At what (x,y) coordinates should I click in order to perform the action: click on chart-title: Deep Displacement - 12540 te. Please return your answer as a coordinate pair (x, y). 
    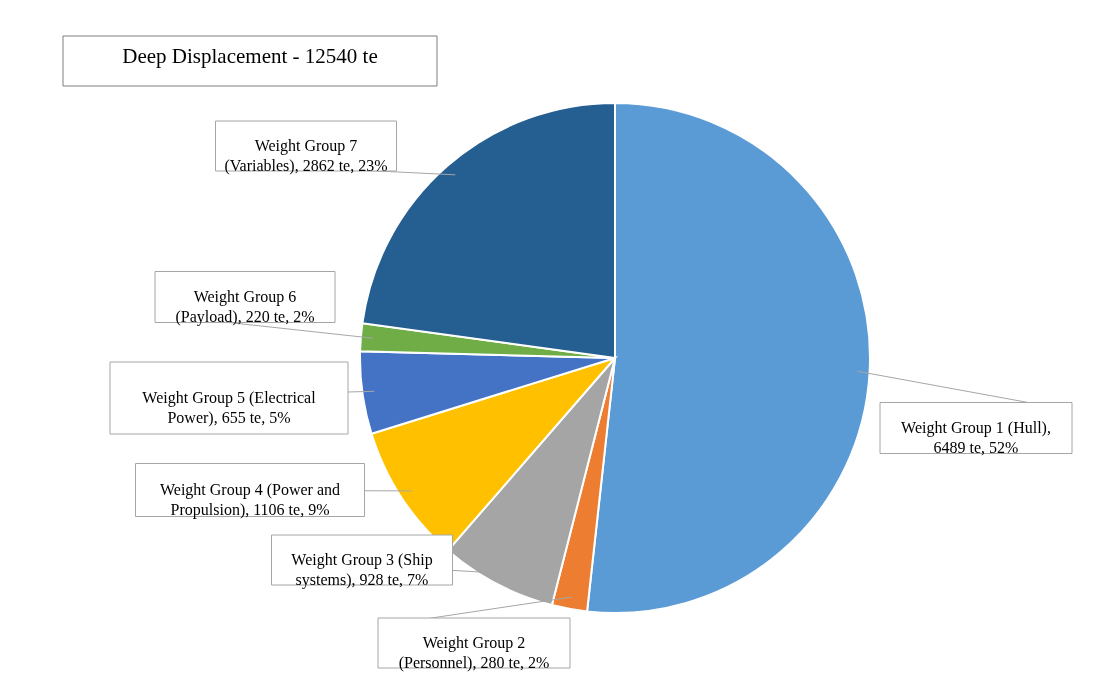
    Looking at the image, I should click on (250, 56).